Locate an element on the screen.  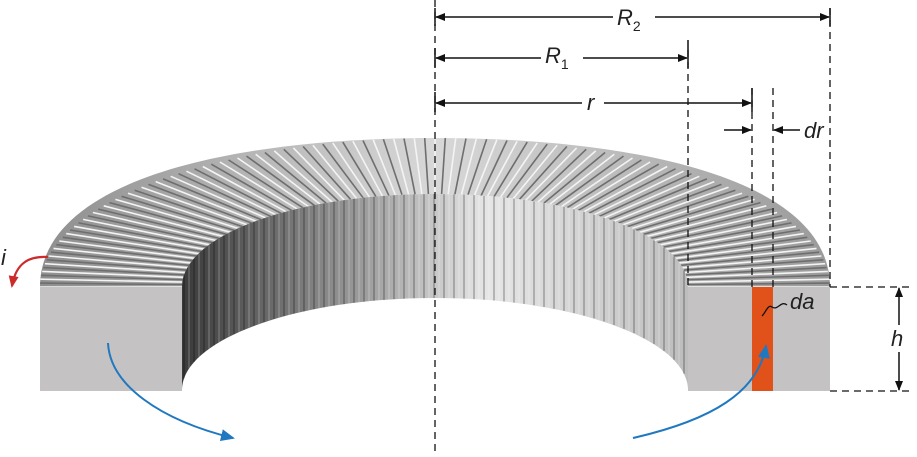
label-R2: R2 is located at coordinates (629, 19).